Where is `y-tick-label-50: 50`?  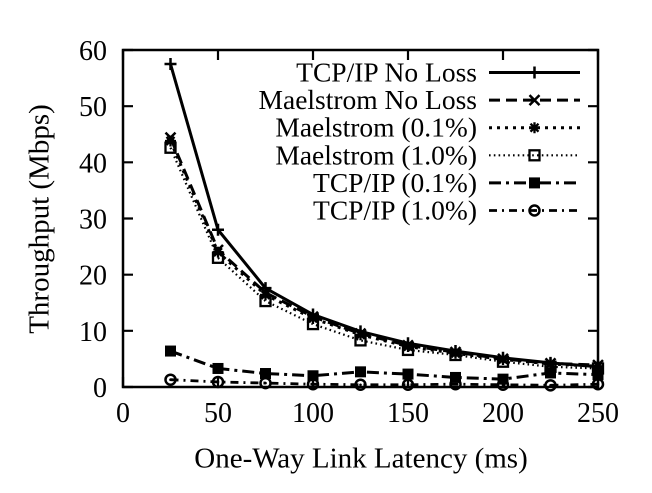 y-tick-label-50: 50 is located at coordinates (93, 107).